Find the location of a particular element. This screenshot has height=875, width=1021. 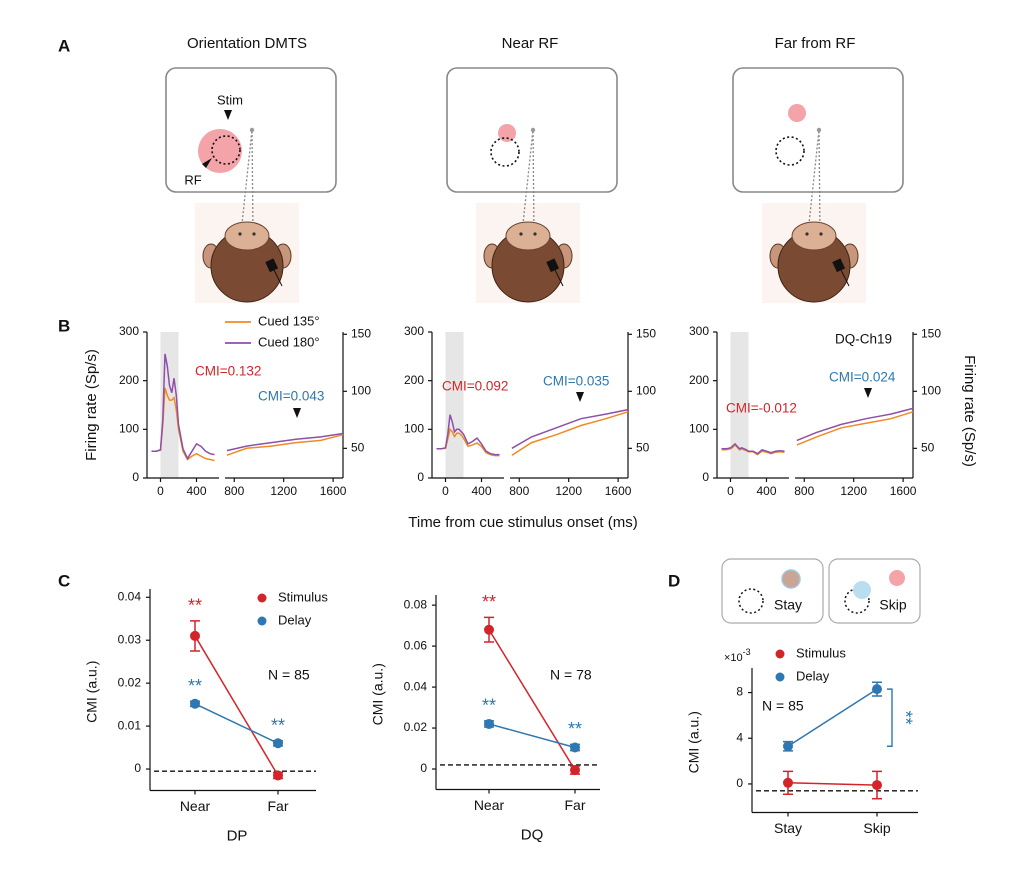

panel-label: C is located at coordinates (64, 580).